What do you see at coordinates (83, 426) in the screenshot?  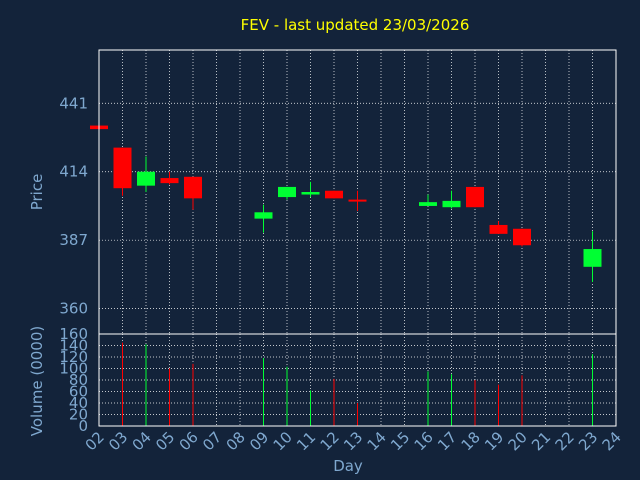 I see `volume-y-tick-label: 0` at bounding box center [83, 426].